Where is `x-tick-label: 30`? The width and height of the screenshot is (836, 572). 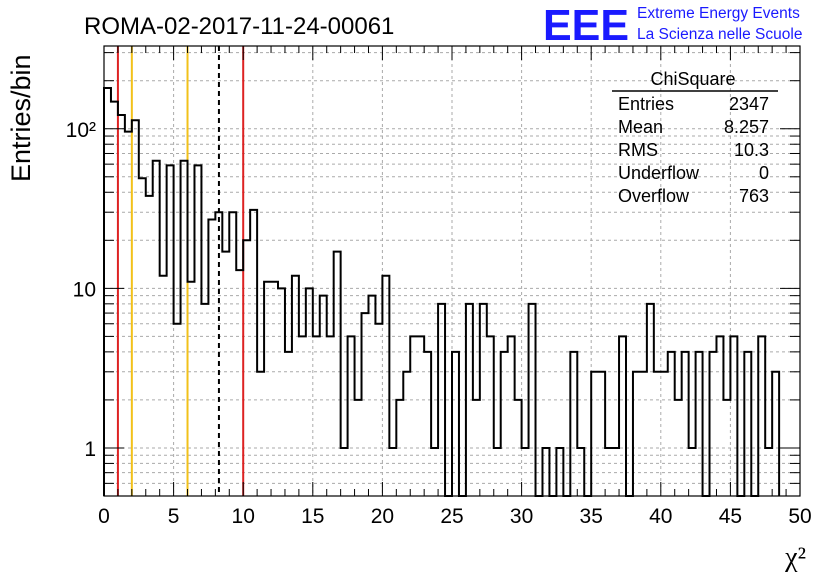
x-tick-label: 30 is located at coordinates (521, 516).